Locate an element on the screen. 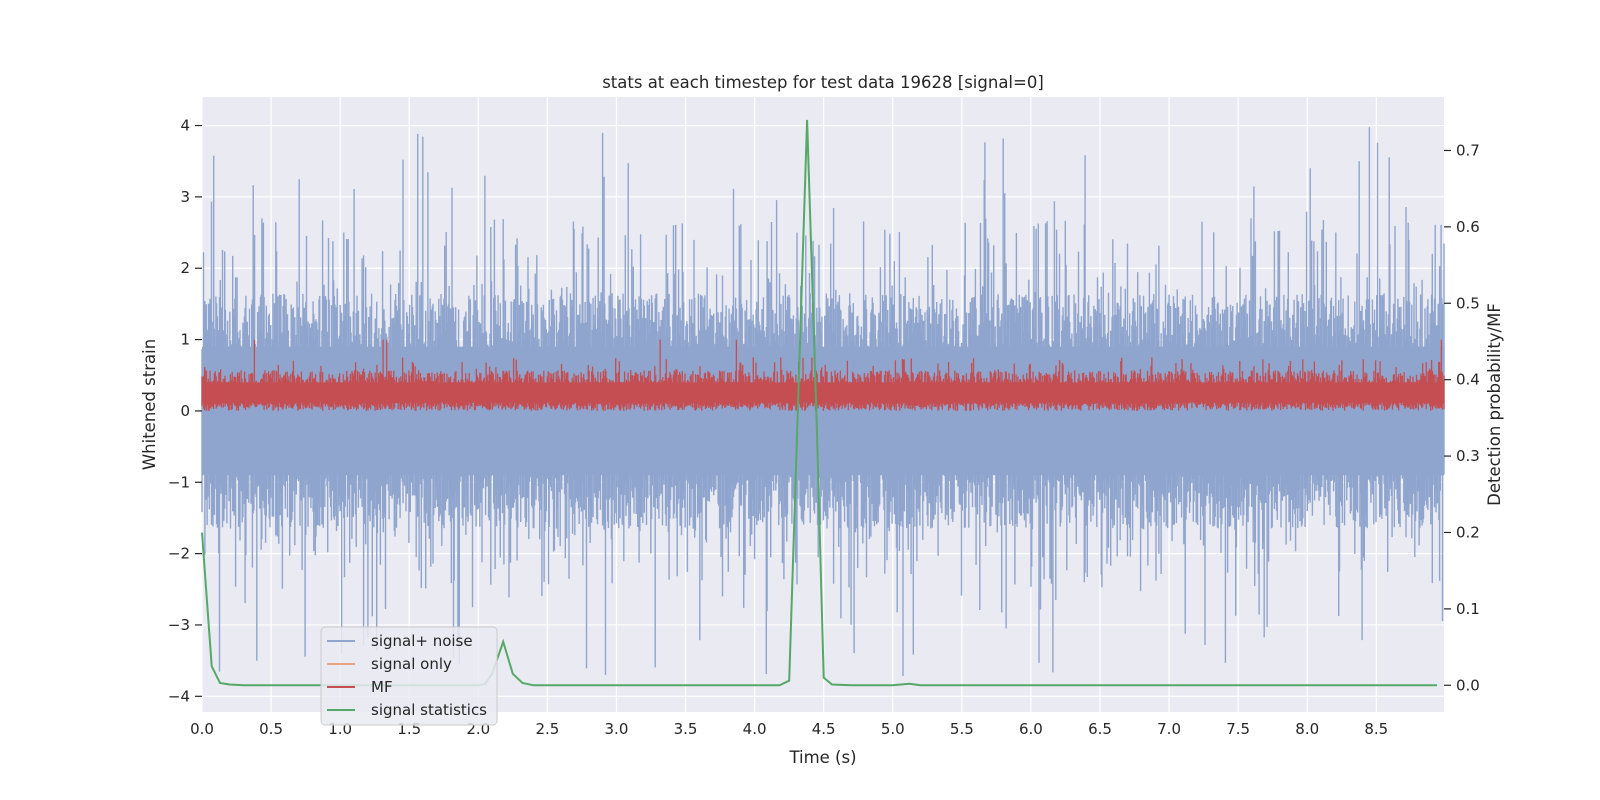 This screenshot has height=800, width=1600. x-tick-label: 0.0 is located at coordinates (202, 729).